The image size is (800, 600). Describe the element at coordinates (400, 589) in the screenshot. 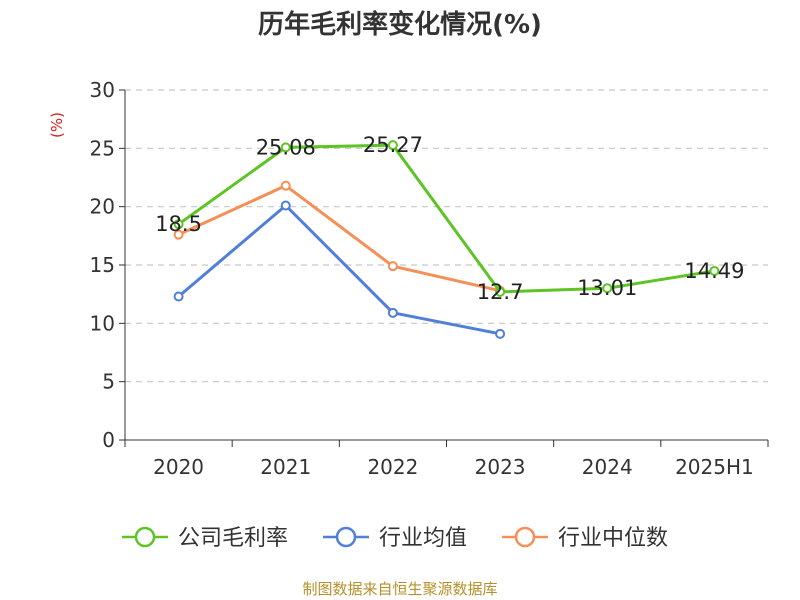

I see `source-note: 制图数据来自恒生聚源数据库` at that location.